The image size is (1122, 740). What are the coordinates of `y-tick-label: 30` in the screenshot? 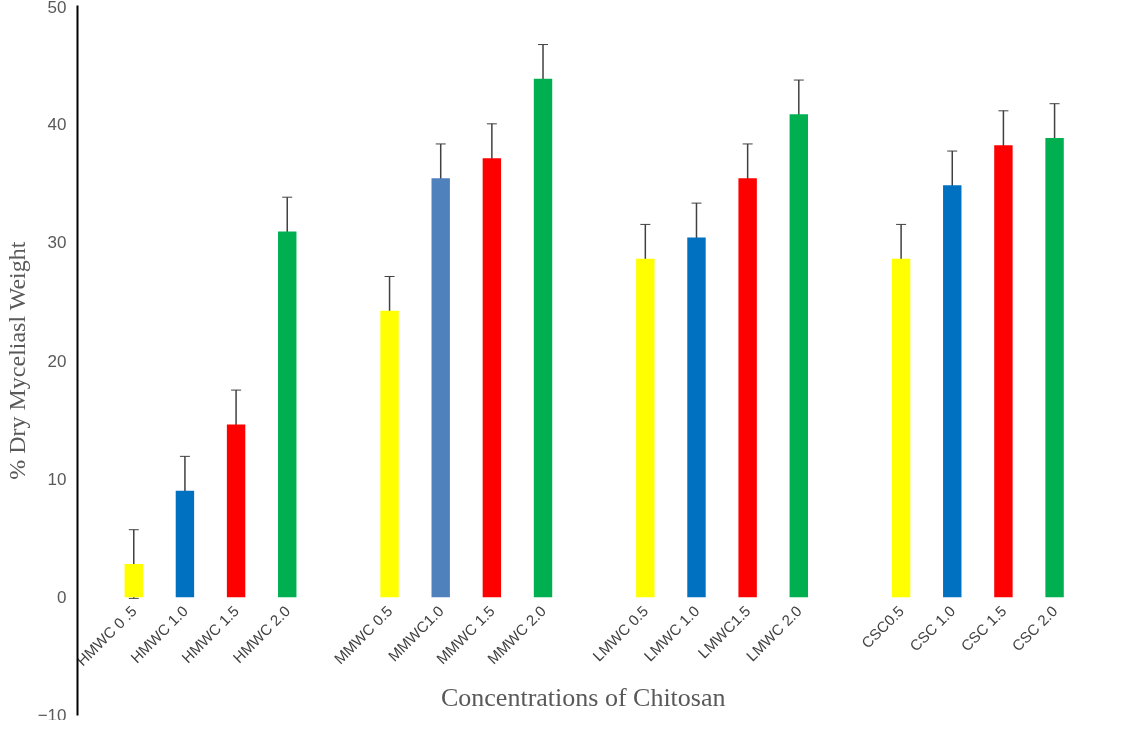 It's located at (57, 243).